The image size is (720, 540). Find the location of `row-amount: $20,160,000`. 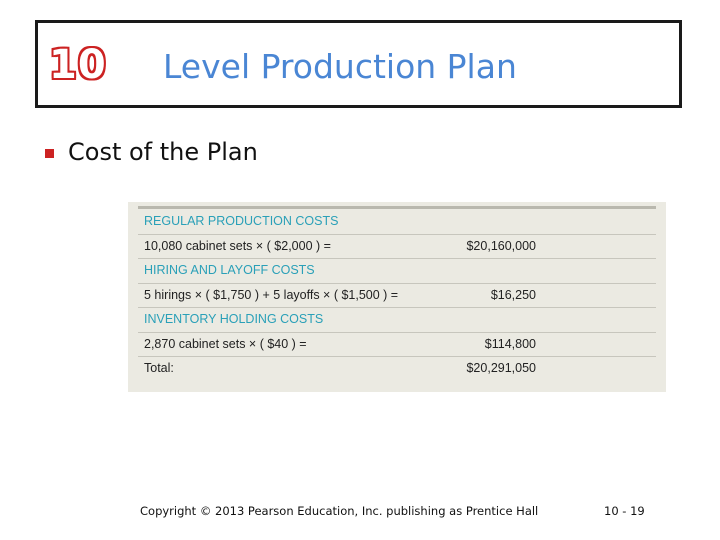

row-amount: $20,160,000 is located at coordinates (501, 245).